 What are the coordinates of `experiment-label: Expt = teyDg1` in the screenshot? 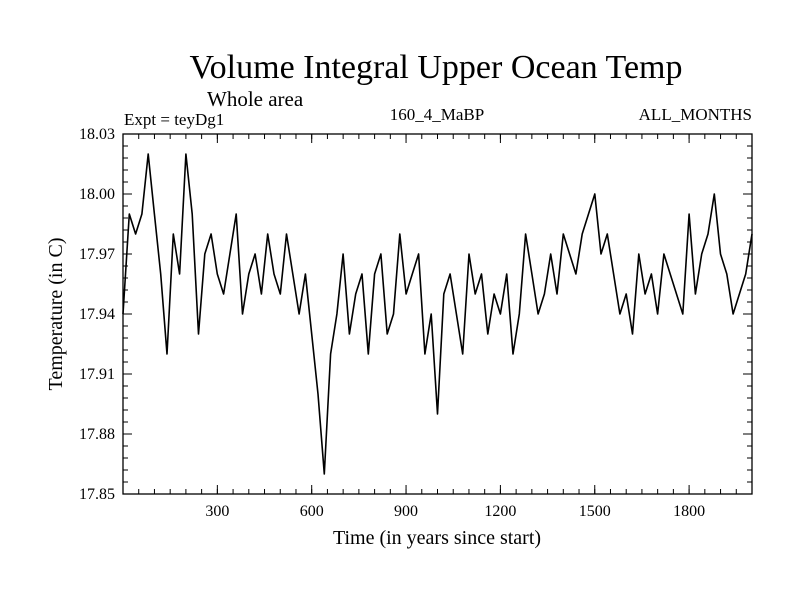 It's located at (174, 119).